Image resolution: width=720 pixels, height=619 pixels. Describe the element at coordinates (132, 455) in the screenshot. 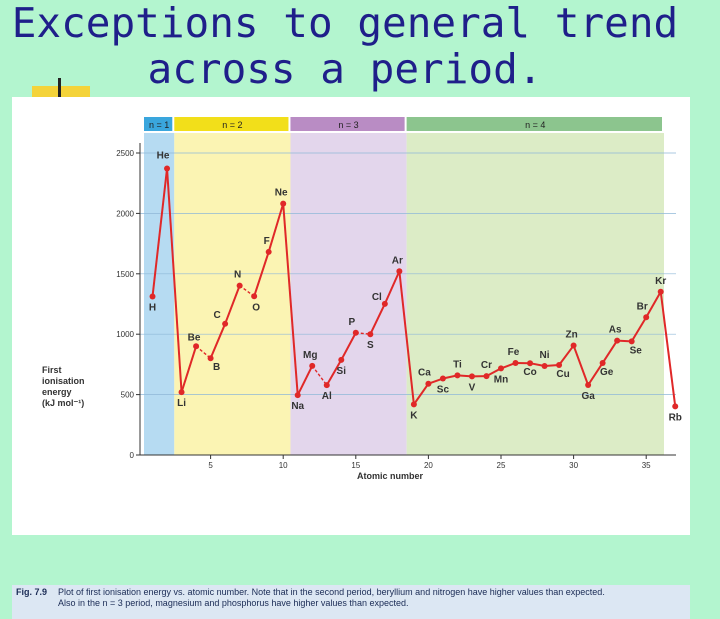

I see `y-tick-label-0: 0` at that location.